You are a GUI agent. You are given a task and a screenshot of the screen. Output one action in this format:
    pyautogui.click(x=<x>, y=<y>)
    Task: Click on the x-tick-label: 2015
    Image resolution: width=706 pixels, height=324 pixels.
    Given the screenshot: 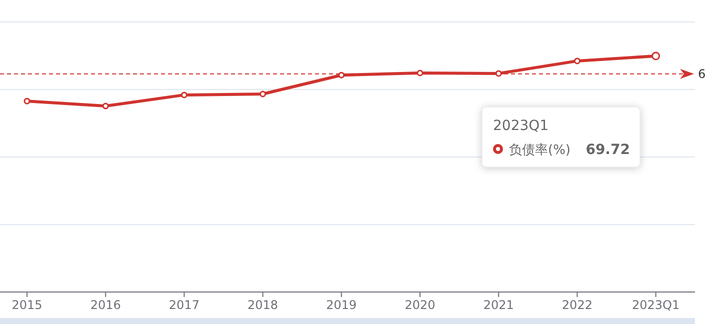 What is the action you would take?
    pyautogui.click(x=27, y=305)
    